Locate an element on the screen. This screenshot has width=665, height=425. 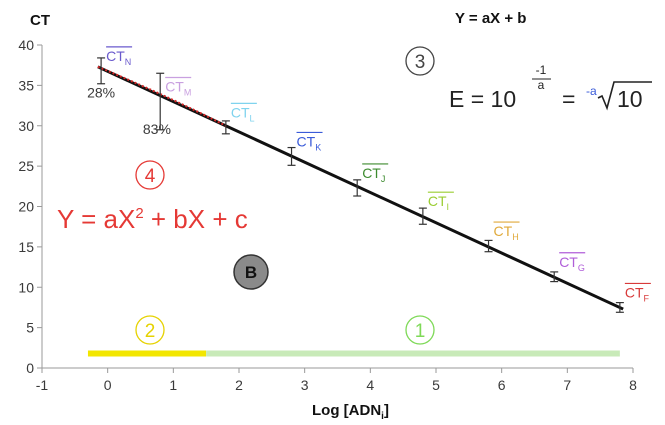
efficiency-root-index: -a is located at coordinates (591, 91).